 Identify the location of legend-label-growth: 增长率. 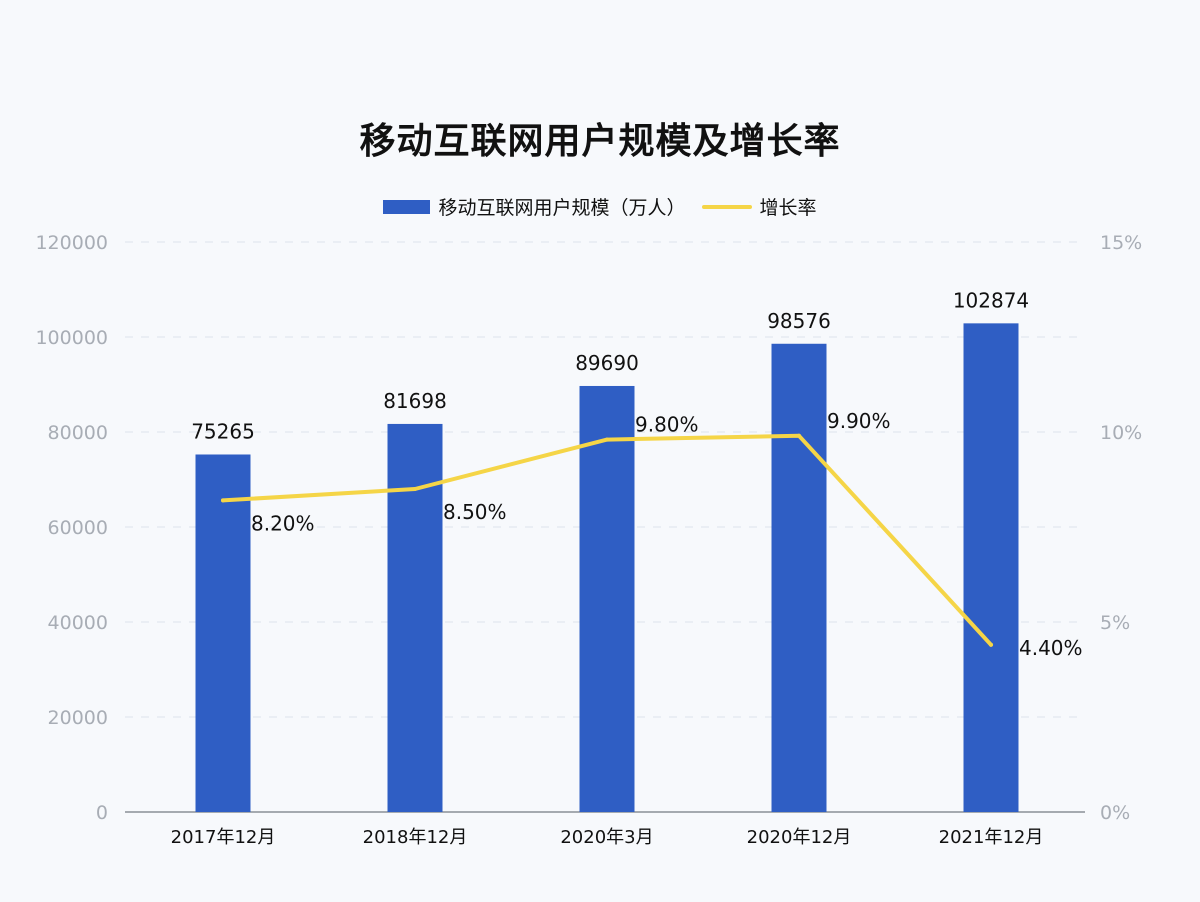
(788, 208).